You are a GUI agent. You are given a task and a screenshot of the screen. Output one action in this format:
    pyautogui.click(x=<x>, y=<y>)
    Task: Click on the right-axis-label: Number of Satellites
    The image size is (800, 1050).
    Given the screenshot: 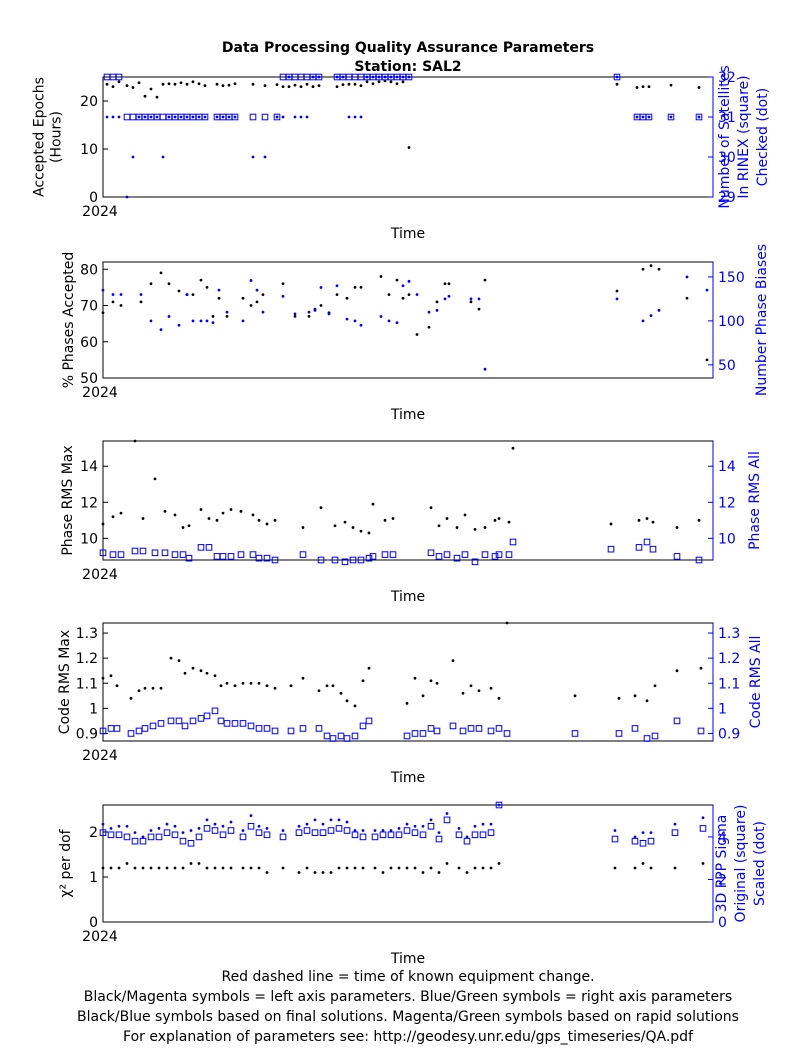 What is the action you would take?
    pyautogui.click(x=725, y=136)
    